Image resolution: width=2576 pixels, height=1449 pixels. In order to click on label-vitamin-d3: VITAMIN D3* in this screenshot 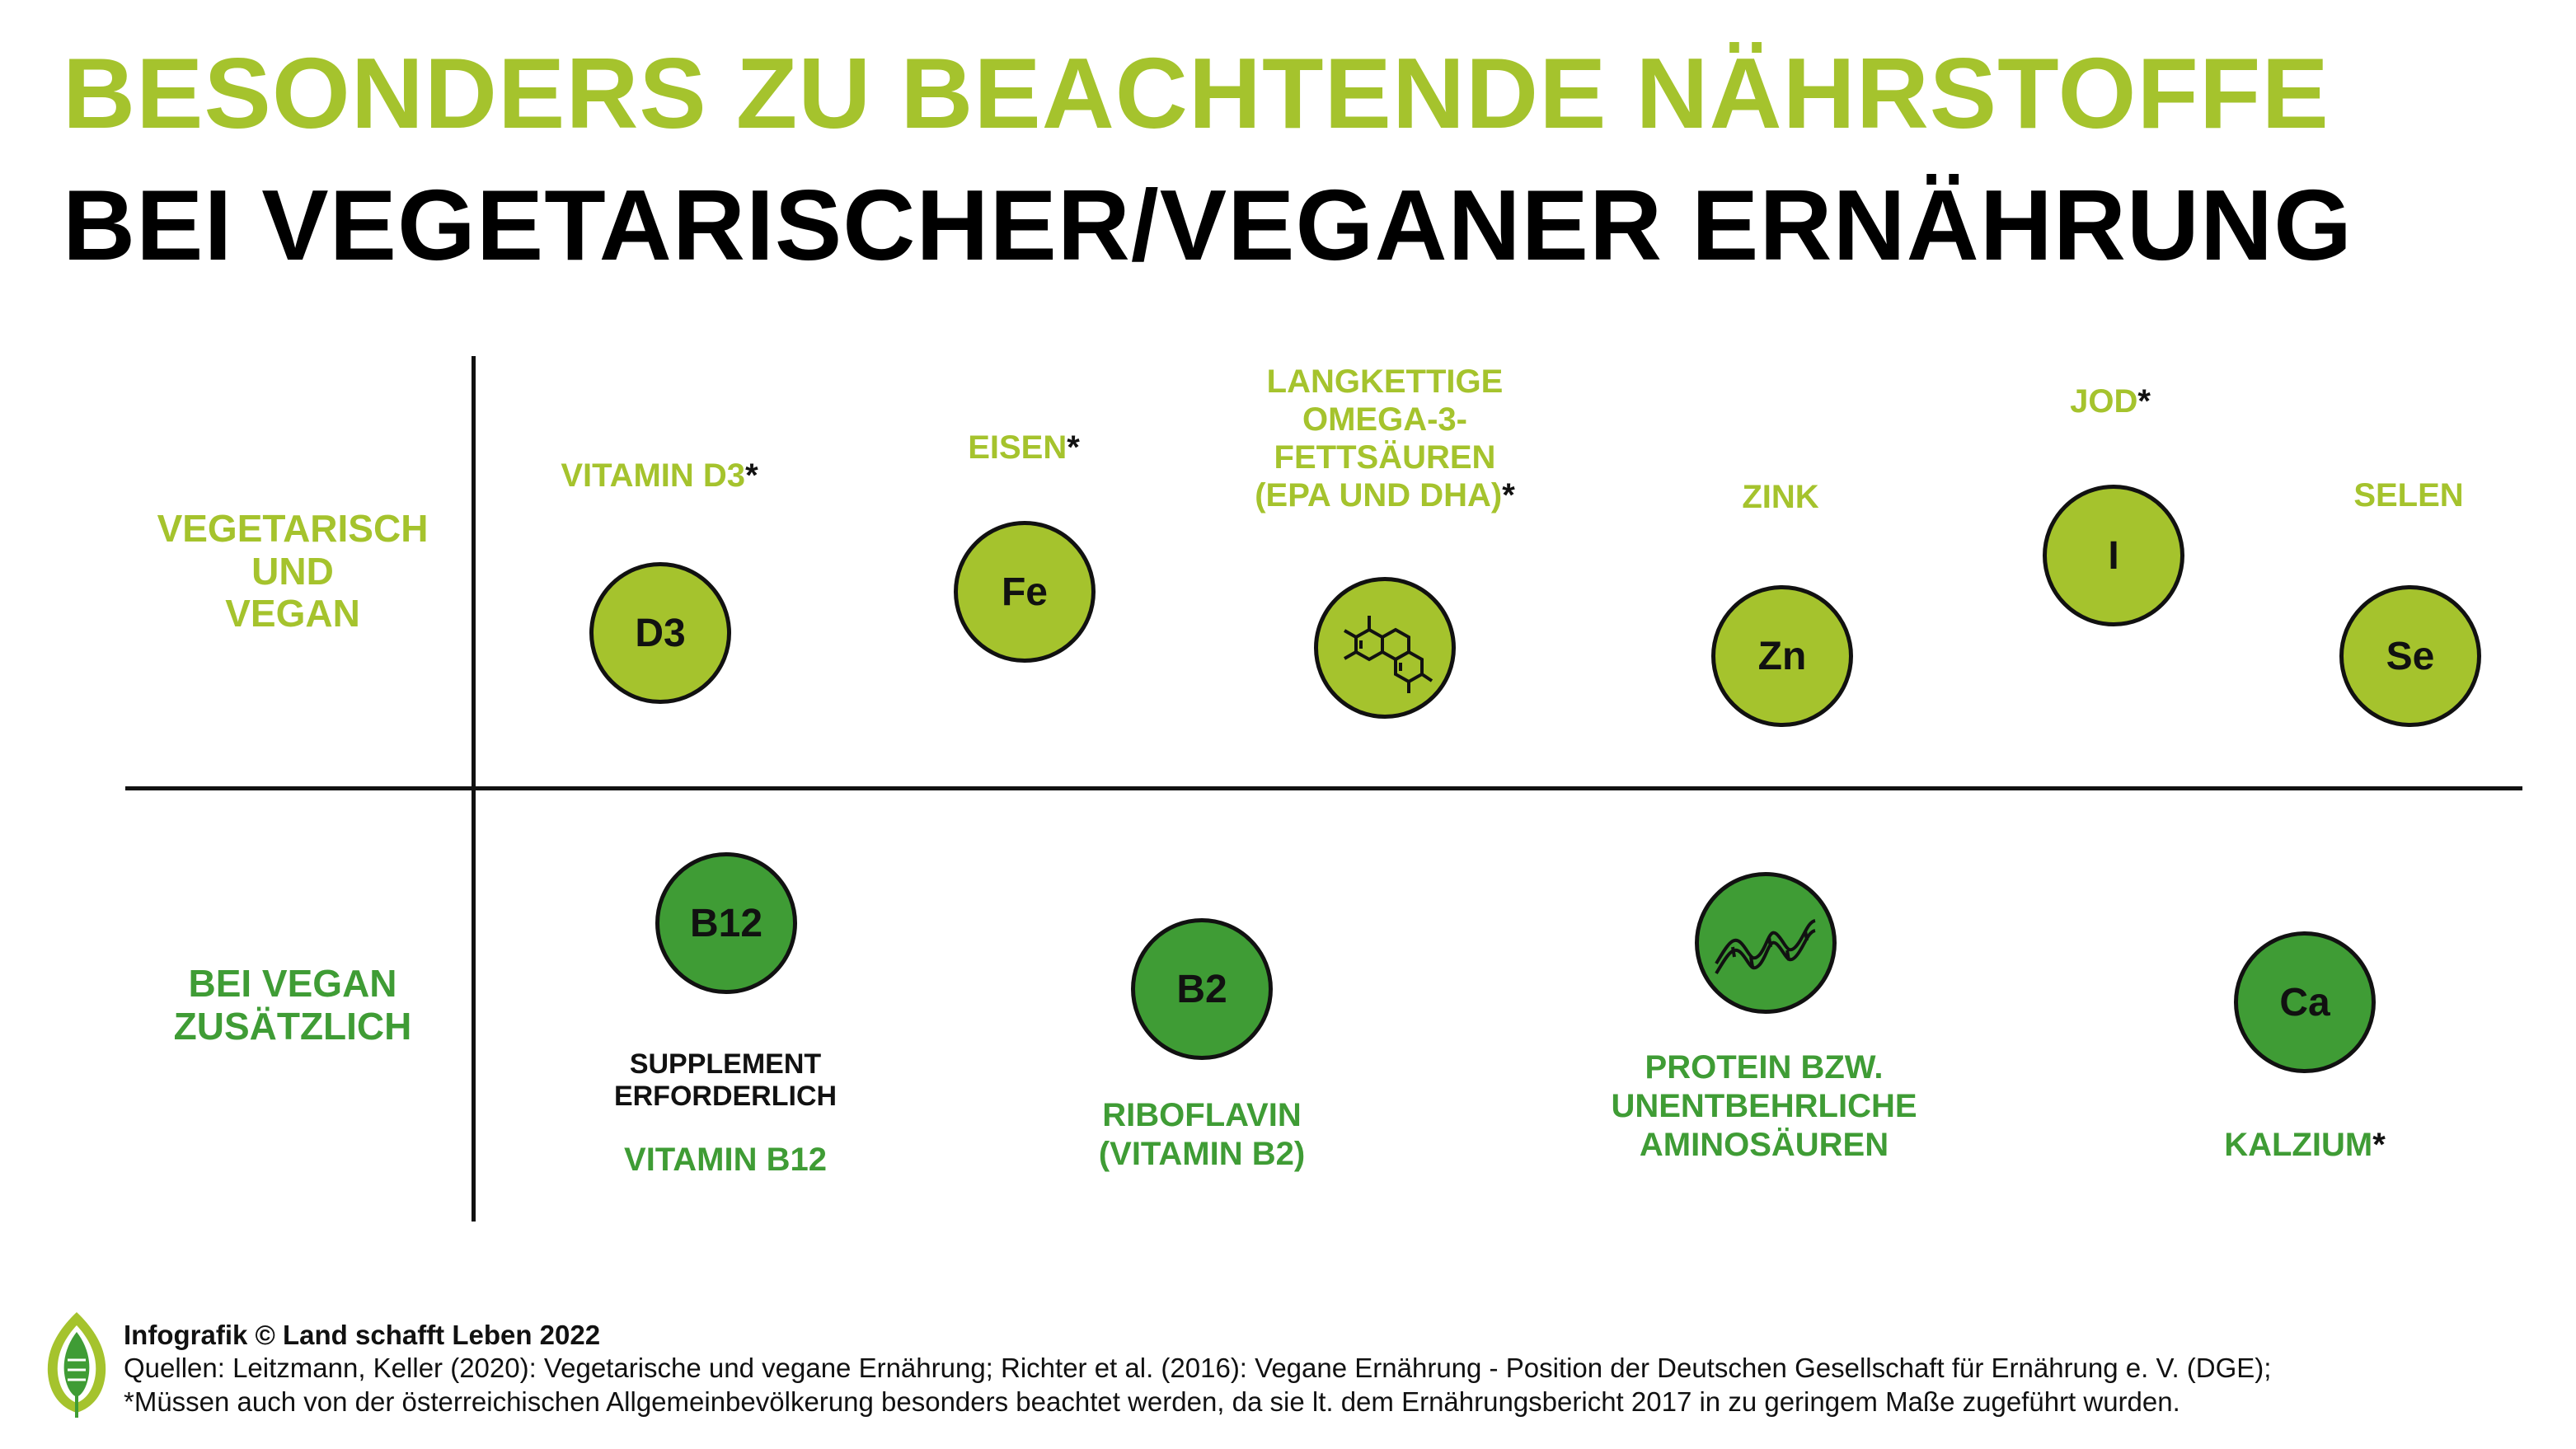, I will do `click(660, 475)`.